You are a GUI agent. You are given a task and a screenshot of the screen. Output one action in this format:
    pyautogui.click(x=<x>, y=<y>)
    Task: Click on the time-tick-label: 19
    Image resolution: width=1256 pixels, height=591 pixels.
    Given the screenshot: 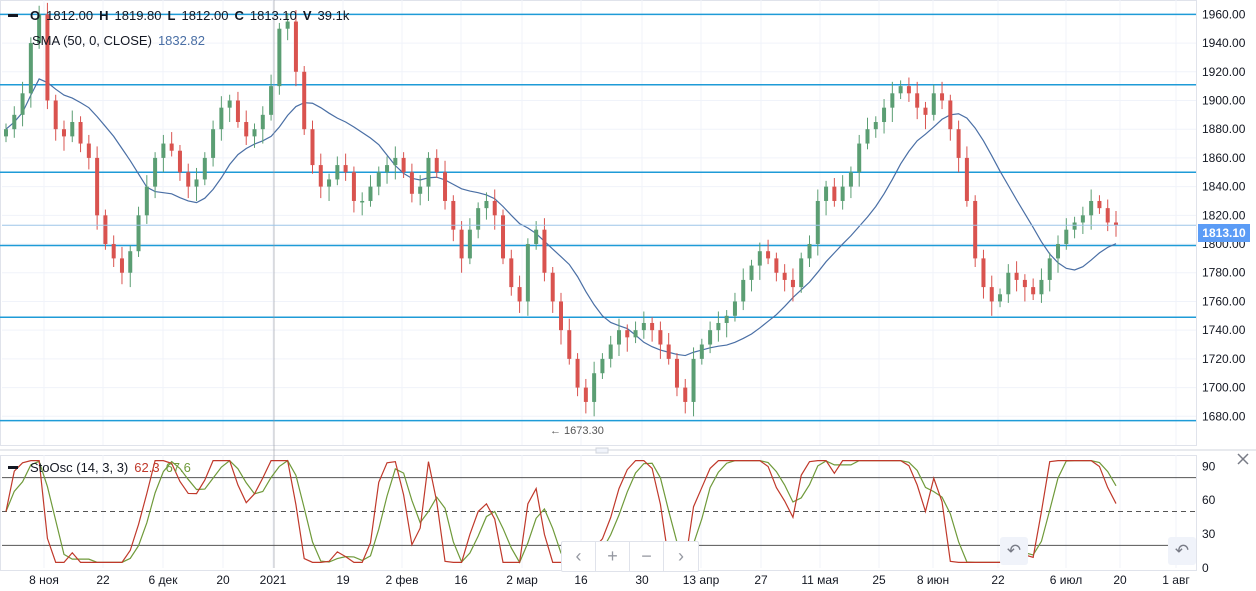 What is the action you would take?
    pyautogui.click(x=343, y=580)
    